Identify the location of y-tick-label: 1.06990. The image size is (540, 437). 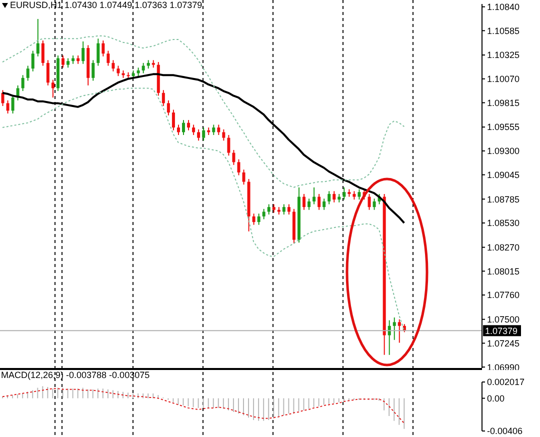
(503, 367).